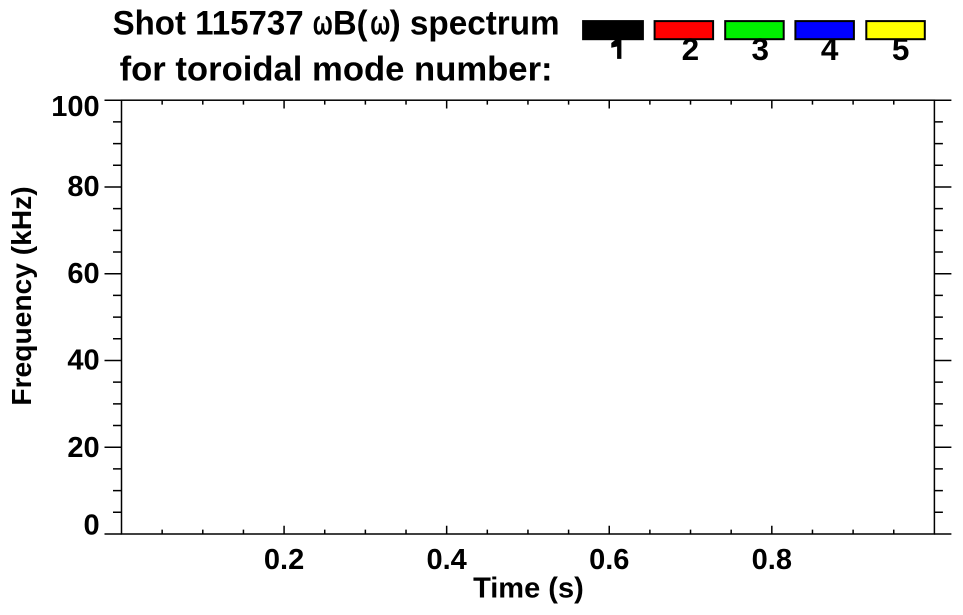 Image resolution: width=963 pixels, height=615 pixels. I want to click on svg-text: for toroidal mode number:, so click(336, 70).